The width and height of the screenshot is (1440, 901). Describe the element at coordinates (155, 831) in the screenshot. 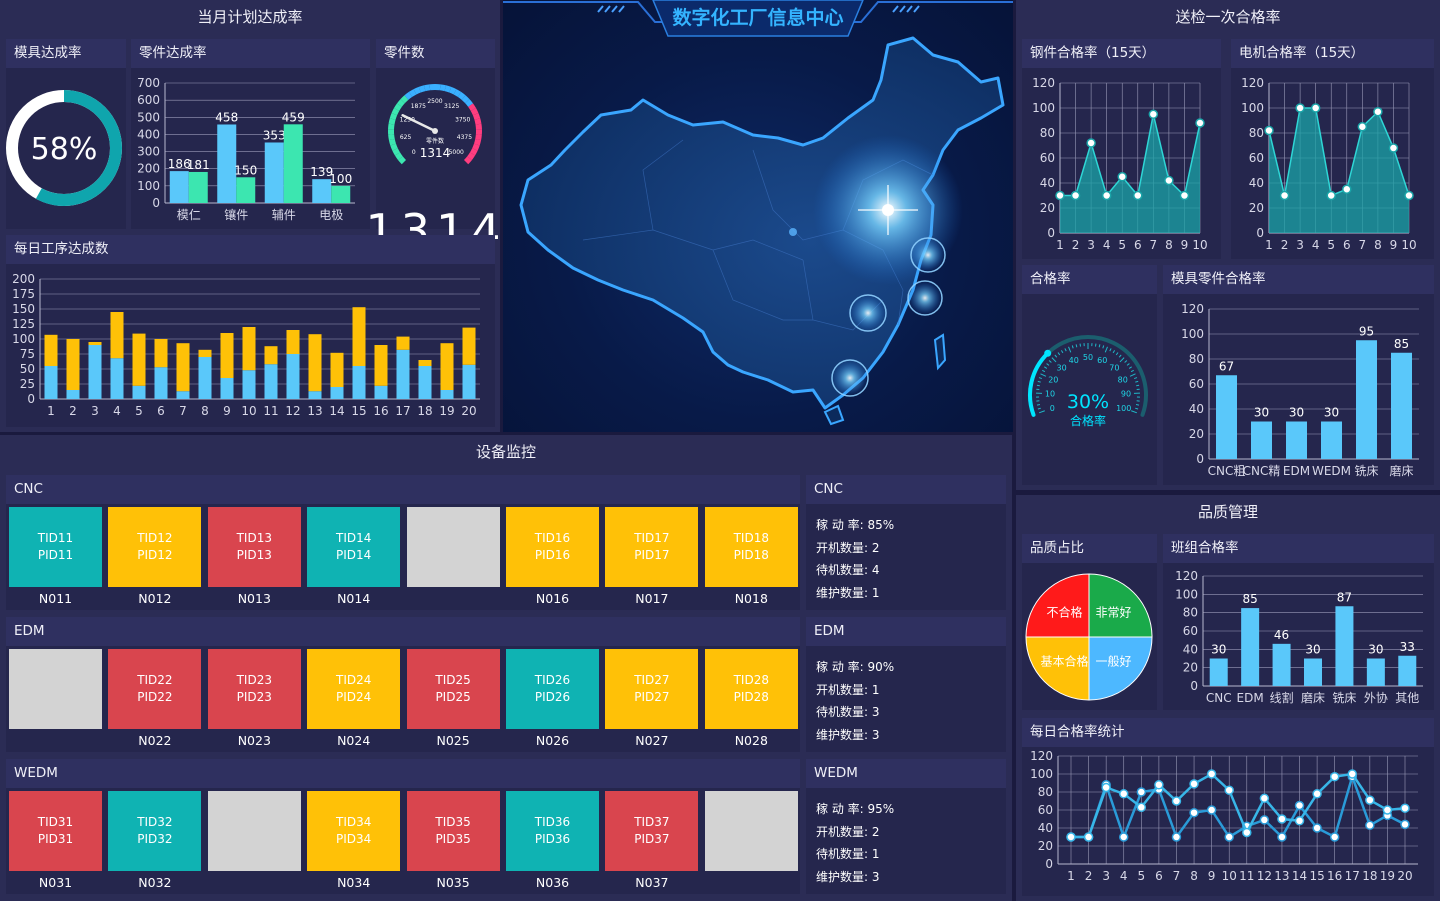

I see `machine-tile: TID32 PID32` at that location.